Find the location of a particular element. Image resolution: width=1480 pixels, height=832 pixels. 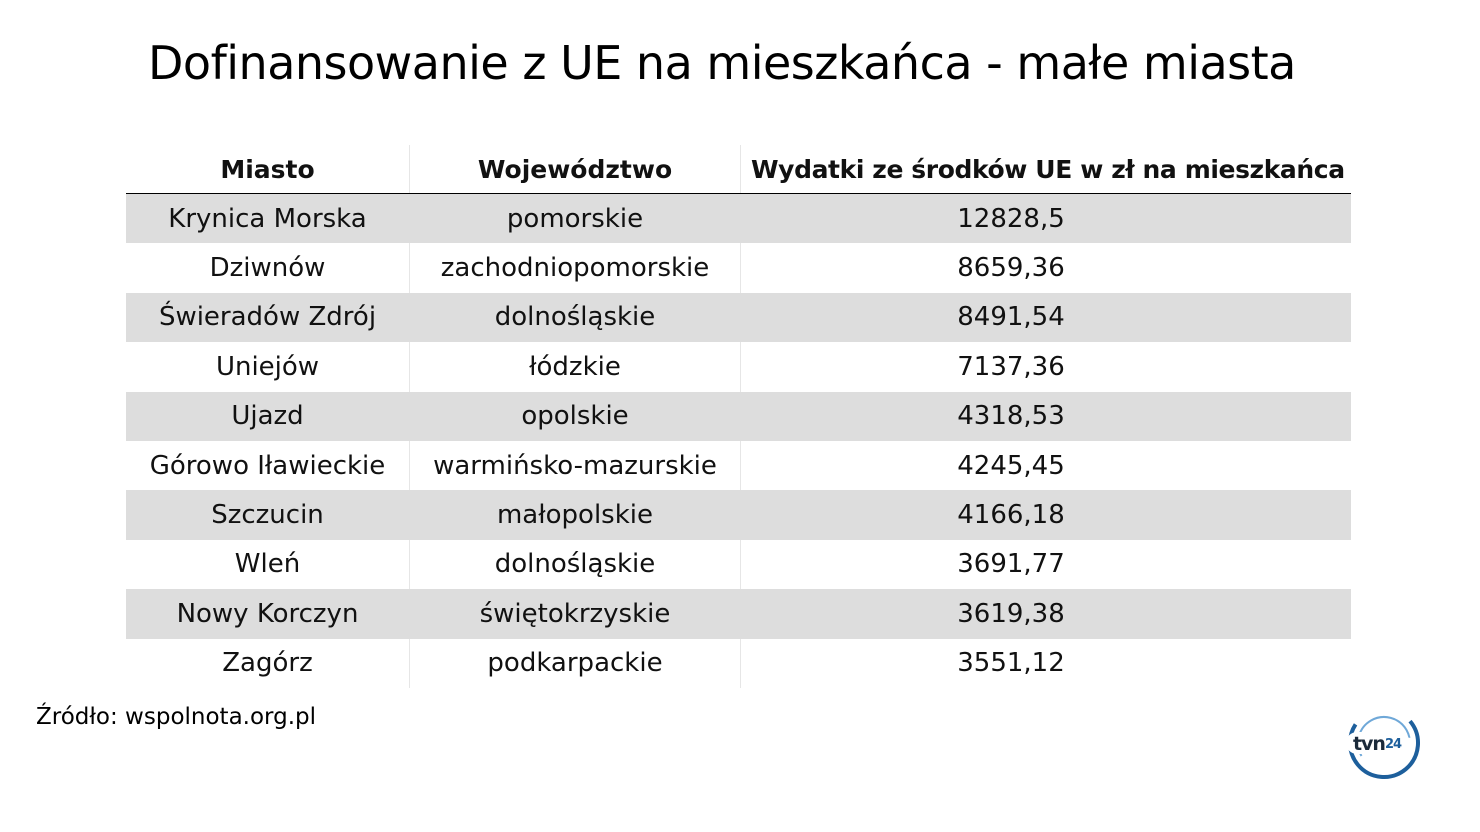

cell-wydatki: 8659,36 is located at coordinates (1045, 268).